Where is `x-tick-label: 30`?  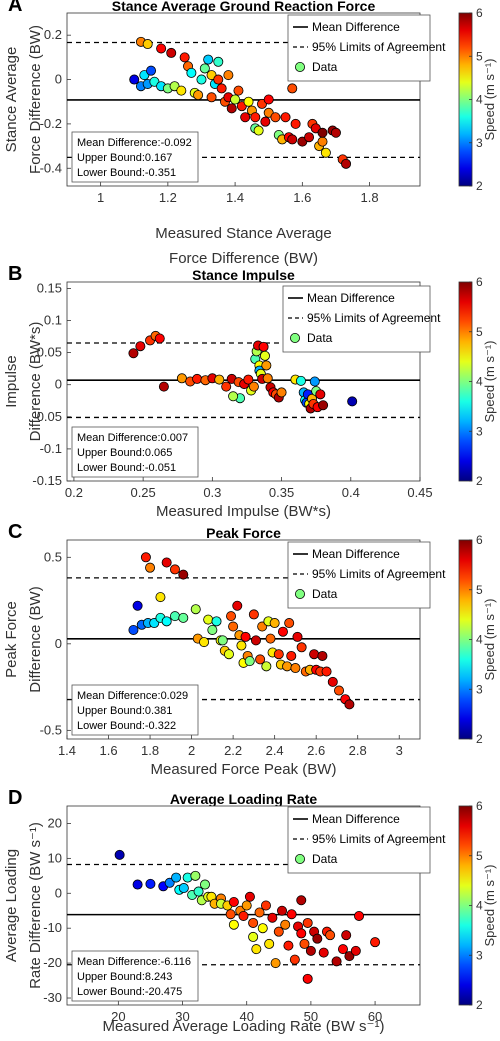
x-tick-label: 30 is located at coordinates (182, 1016).